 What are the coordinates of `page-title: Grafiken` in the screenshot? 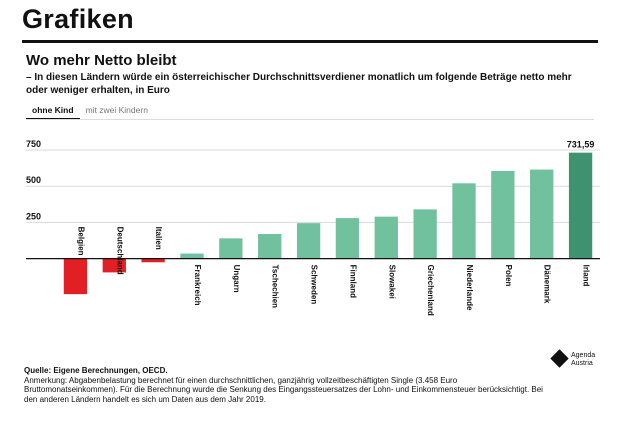 It's located at (78, 19).